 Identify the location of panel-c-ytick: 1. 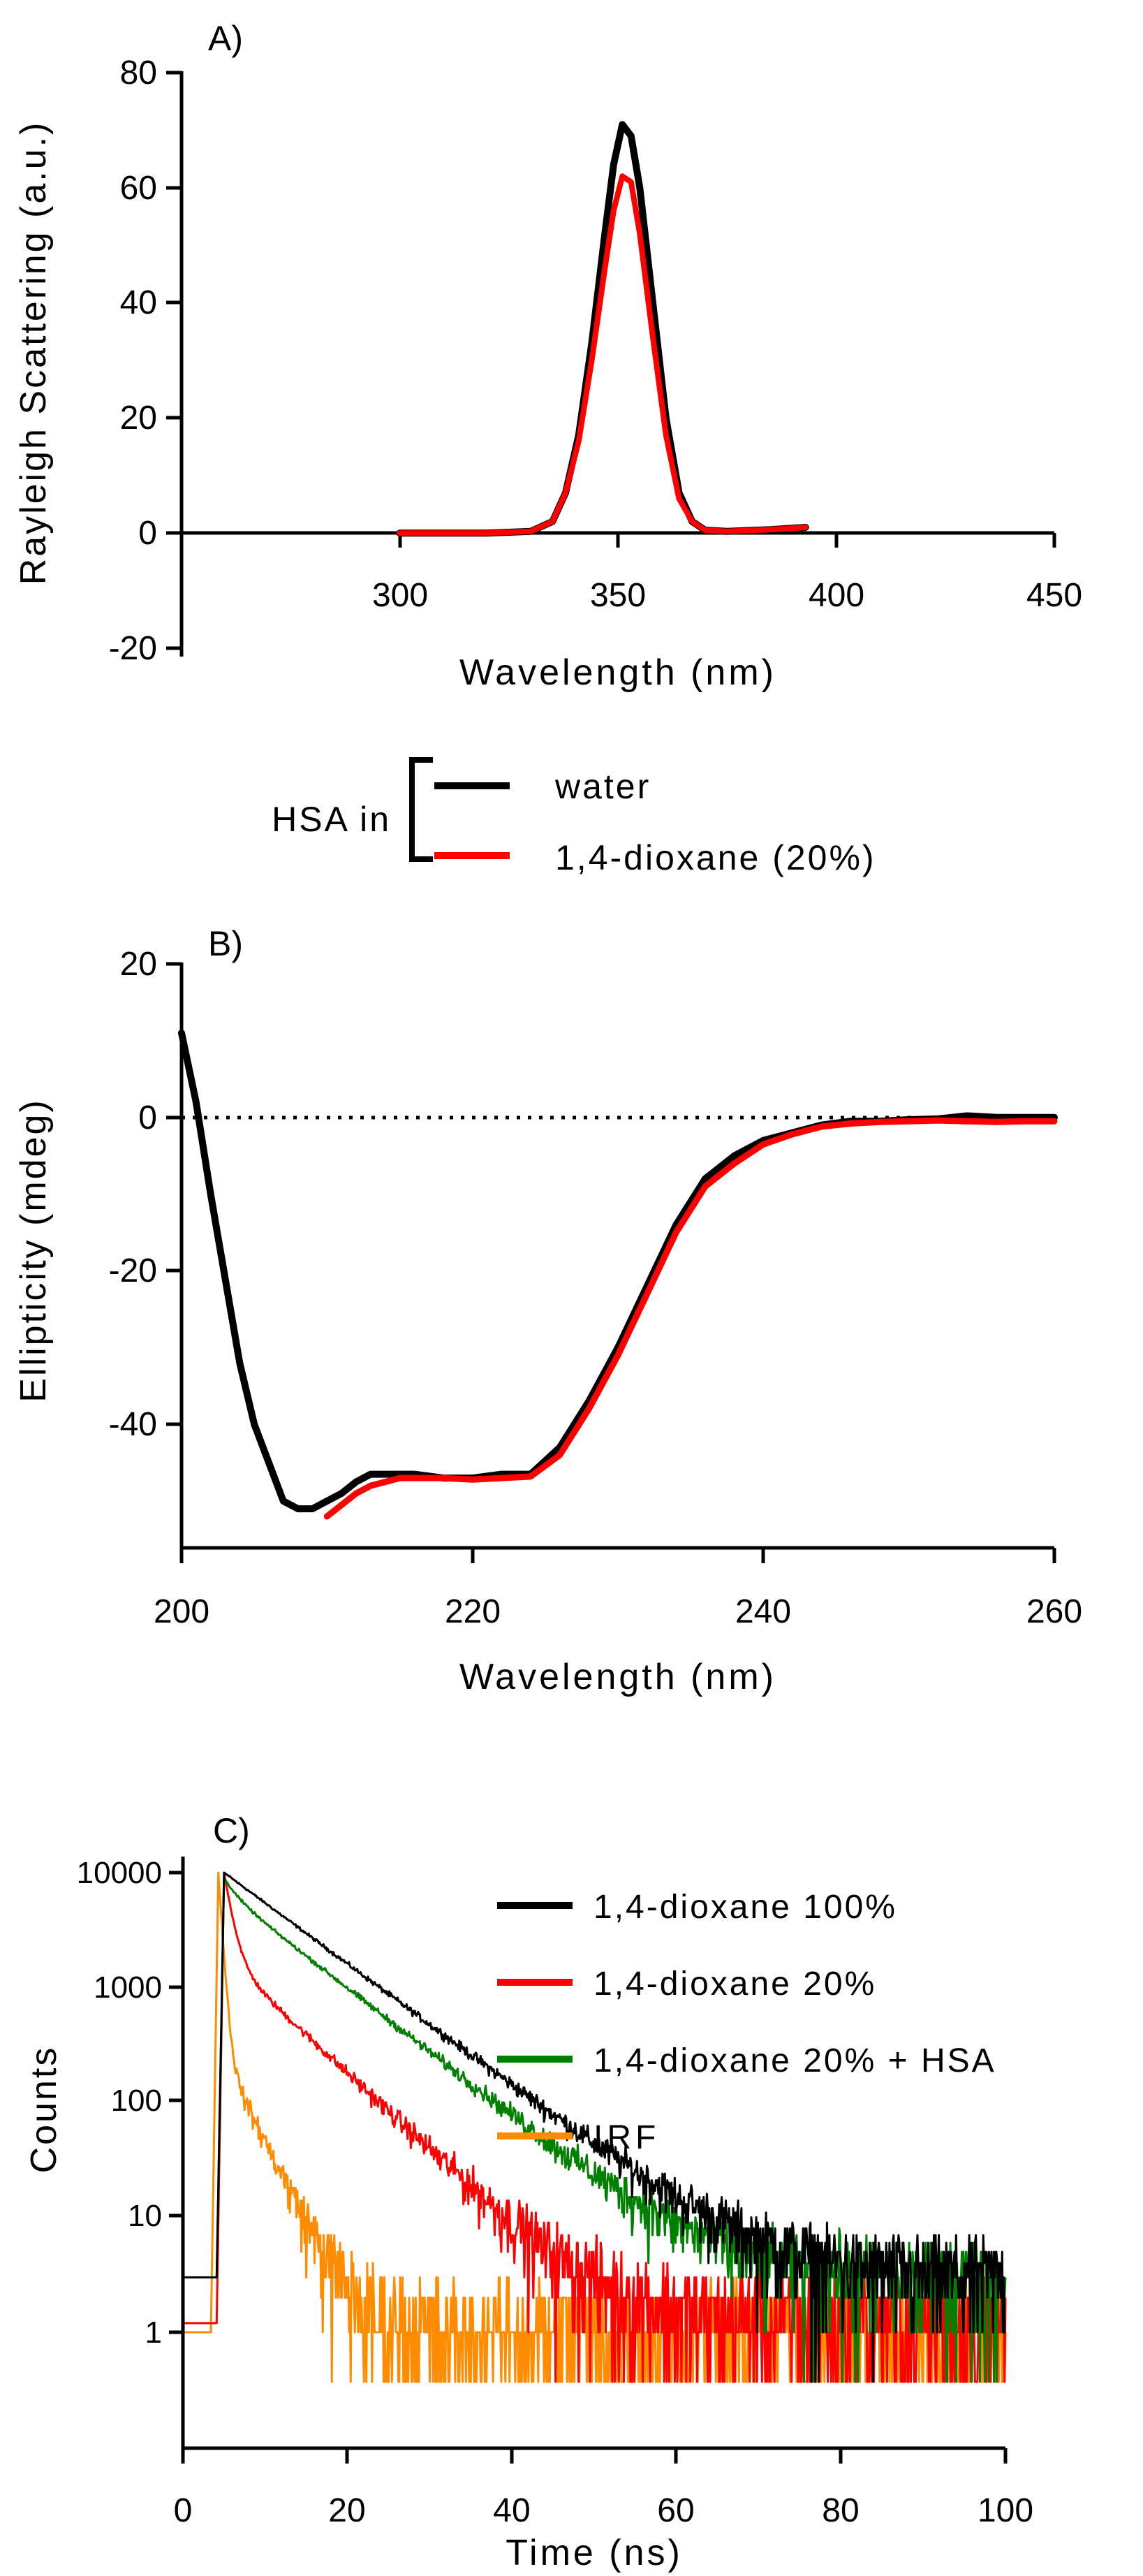
(153, 2332).